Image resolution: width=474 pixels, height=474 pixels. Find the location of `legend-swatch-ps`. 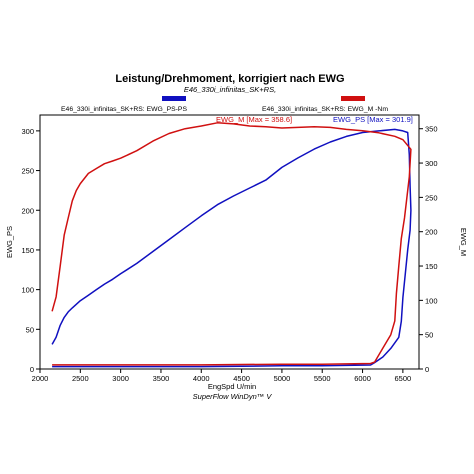

legend-swatch-ps is located at coordinates (174, 98).